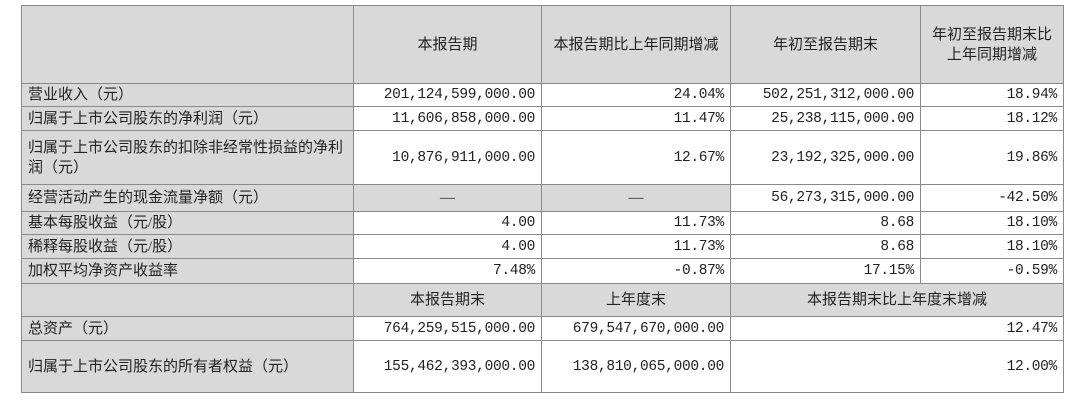  I want to click on header-current-period-yoy: 本报告期比上年同期增减, so click(636, 44).